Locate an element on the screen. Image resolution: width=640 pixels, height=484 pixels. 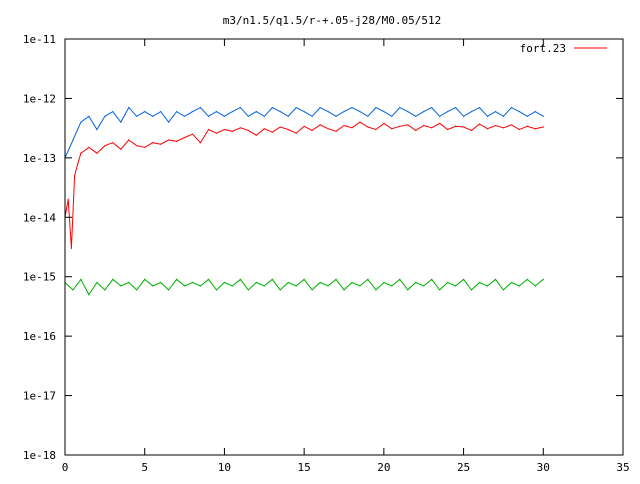
y-tick-label: 1e-15 is located at coordinates (39, 277).